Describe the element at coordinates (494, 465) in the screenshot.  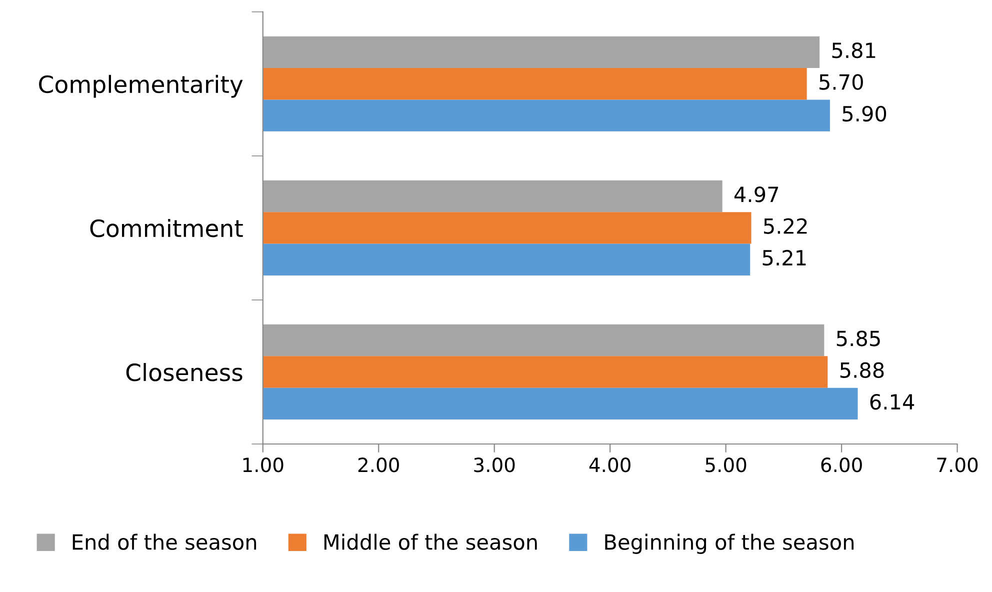
I see `x-tick-label: 3.00` at that location.